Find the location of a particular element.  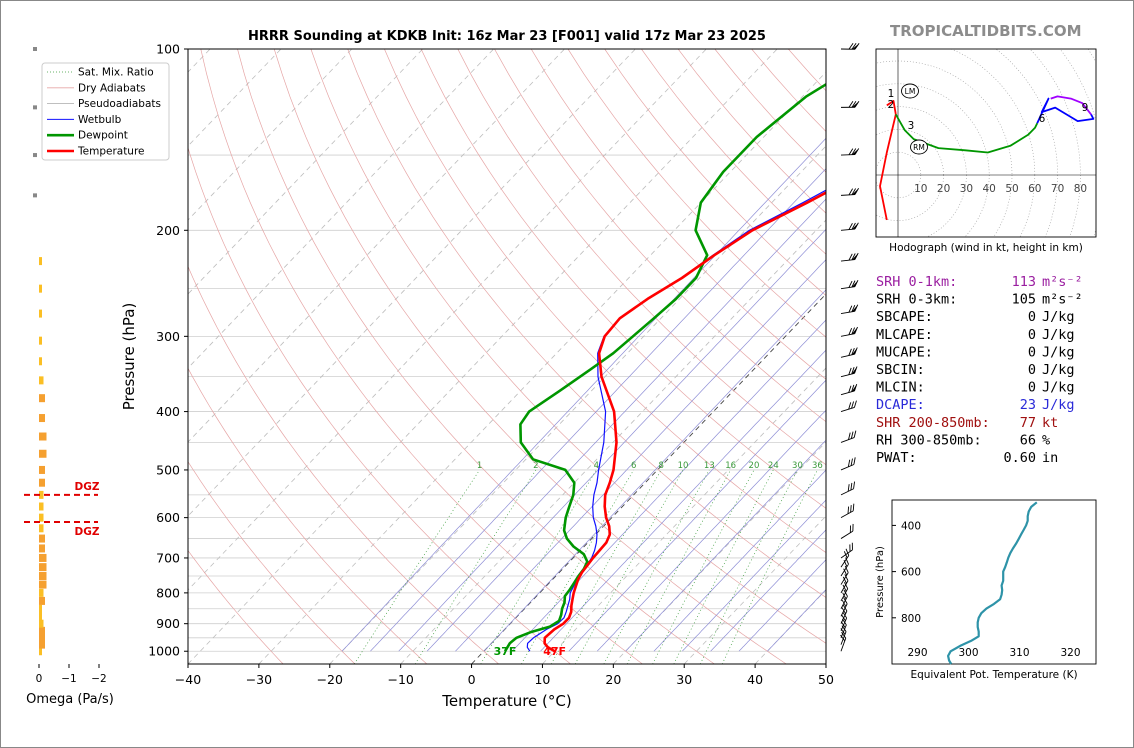

storm-motion-marker is located at coordinates (919, 147).